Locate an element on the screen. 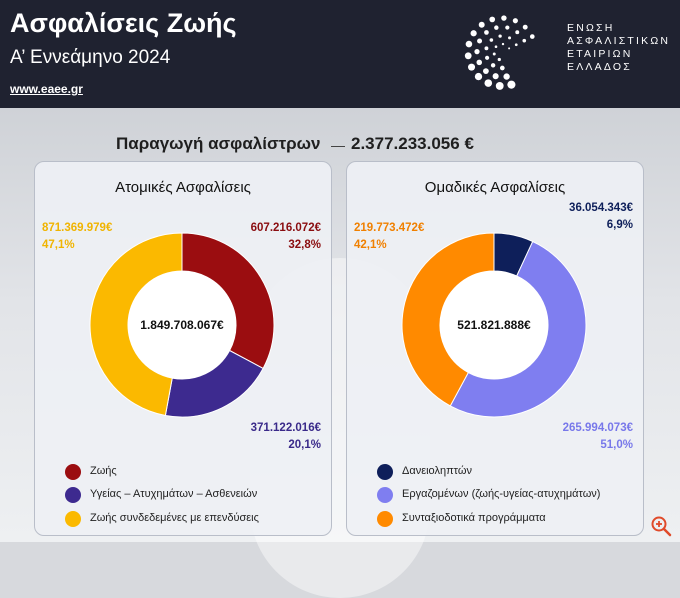 This screenshot has height=598, width=680. slice-percent: 42,1% is located at coordinates (370, 245).